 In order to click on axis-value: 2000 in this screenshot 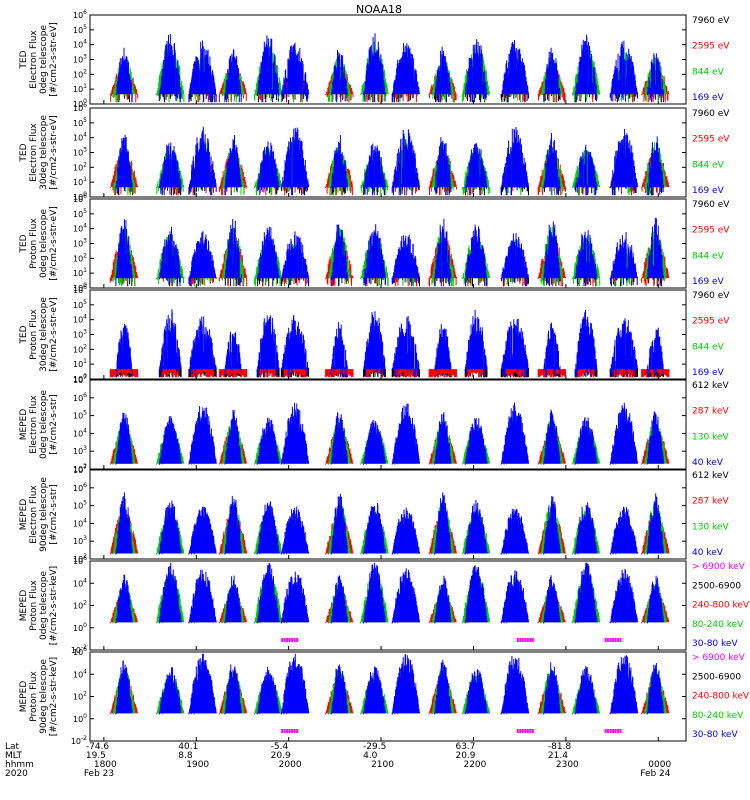, I will do `click(290, 765)`.